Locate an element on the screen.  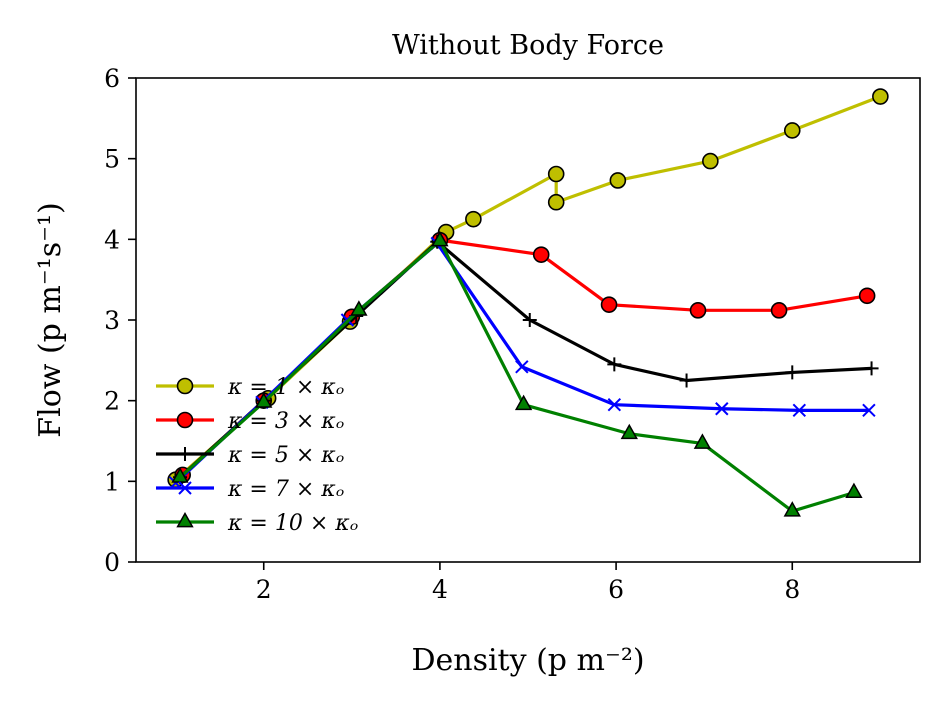
x-tick-label: 2 is located at coordinates (264, 589).